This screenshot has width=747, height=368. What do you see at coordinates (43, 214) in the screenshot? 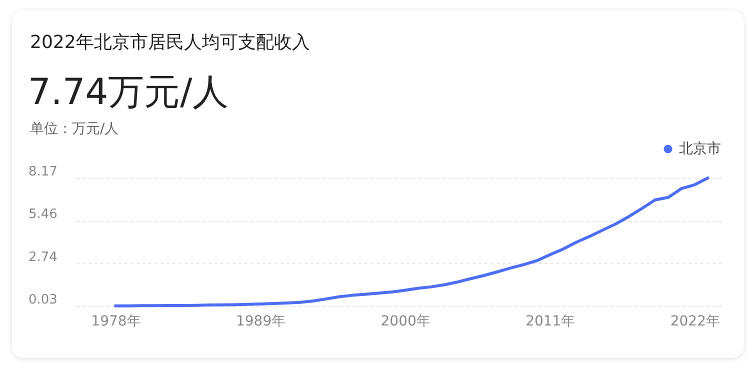
I see `y-tick-label: 5.46` at bounding box center [43, 214].